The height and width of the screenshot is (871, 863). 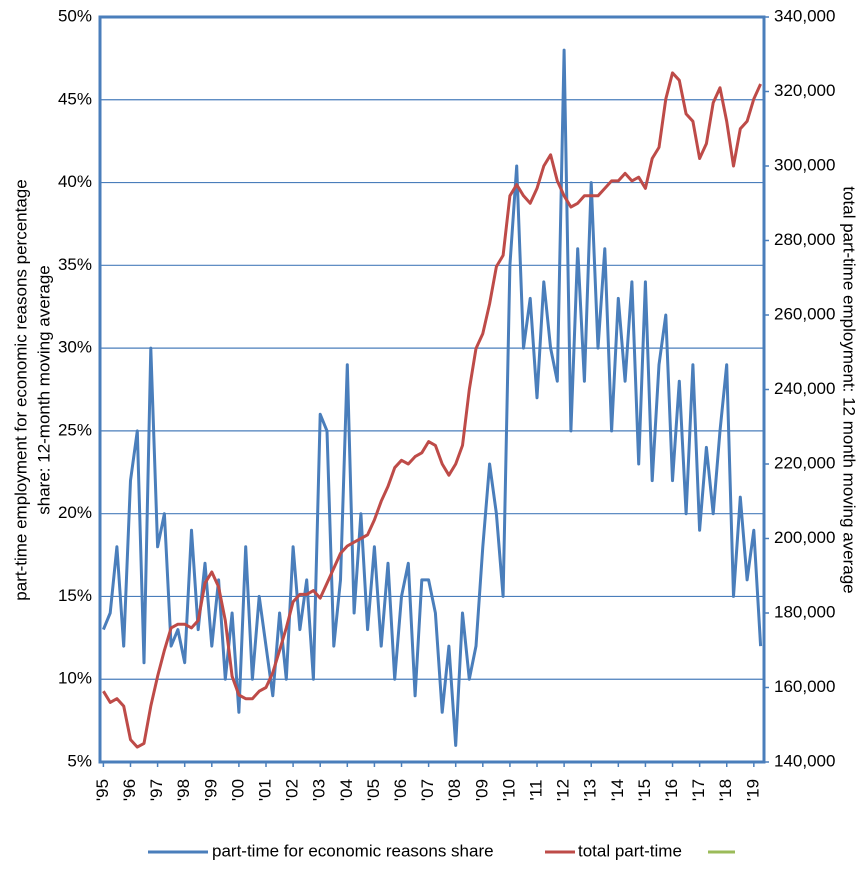 What do you see at coordinates (671, 790) in the screenshot?
I see `x-tick-label: '16` at bounding box center [671, 790].